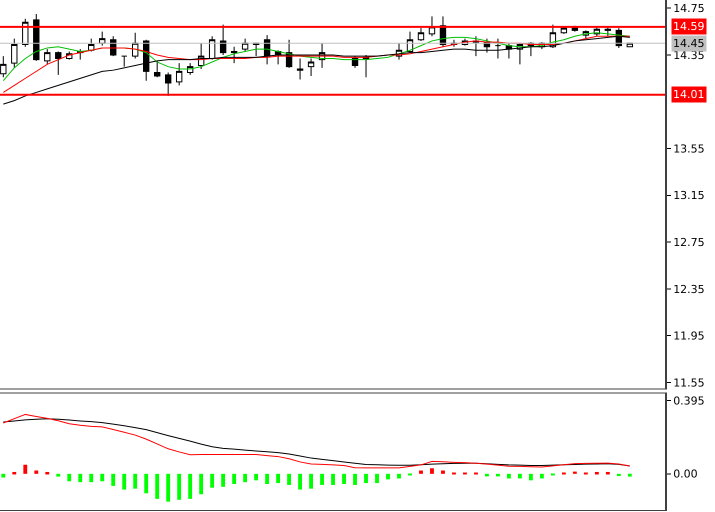 This screenshot has width=715, height=512. What do you see at coordinates (689, 336) in the screenshot?
I see `y-tick-label: 11.95` at bounding box center [689, 336].